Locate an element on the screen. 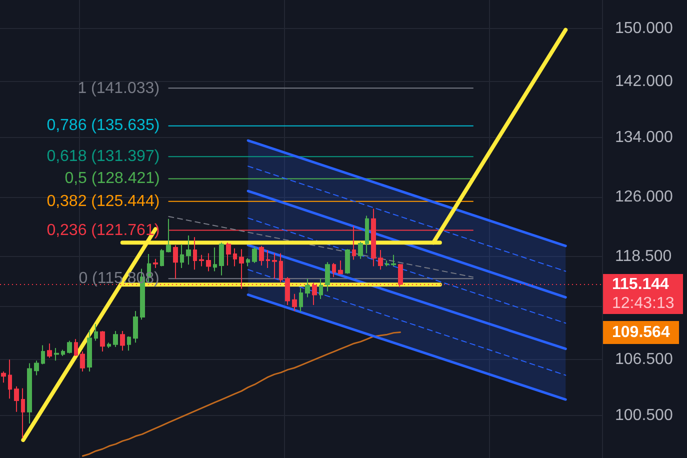 This screenshot has width=687, height=458. series-label: 0,5 (128.421) is located at coordinates (112, 178).